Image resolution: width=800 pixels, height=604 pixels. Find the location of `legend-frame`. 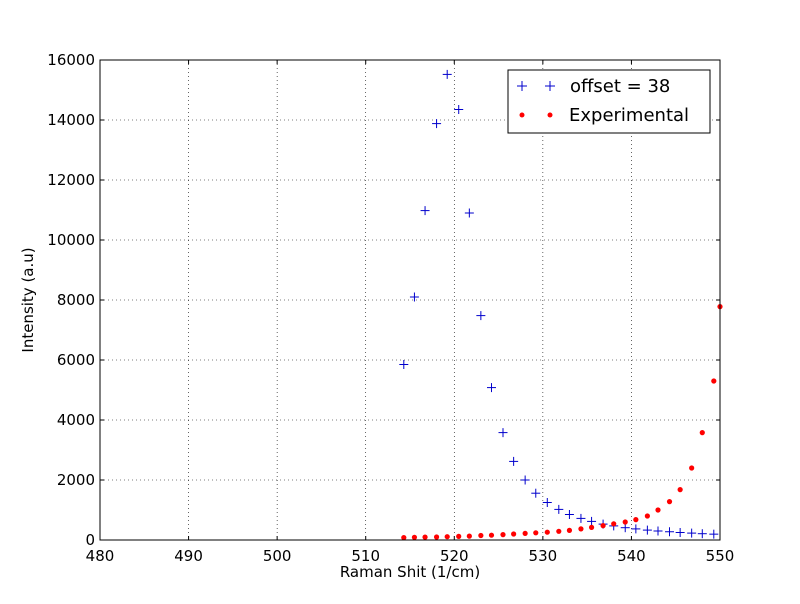

legend-frame is located at coordinates (609, 101).